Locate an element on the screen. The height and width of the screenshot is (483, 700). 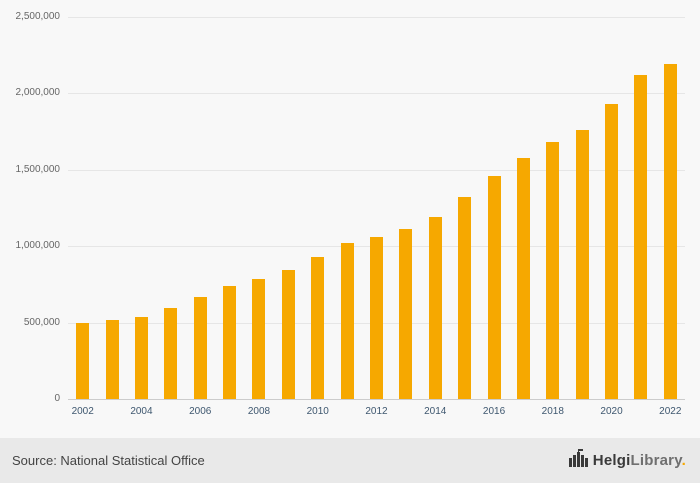
y-tick-label: 0 is located at coordinates (57, 398).